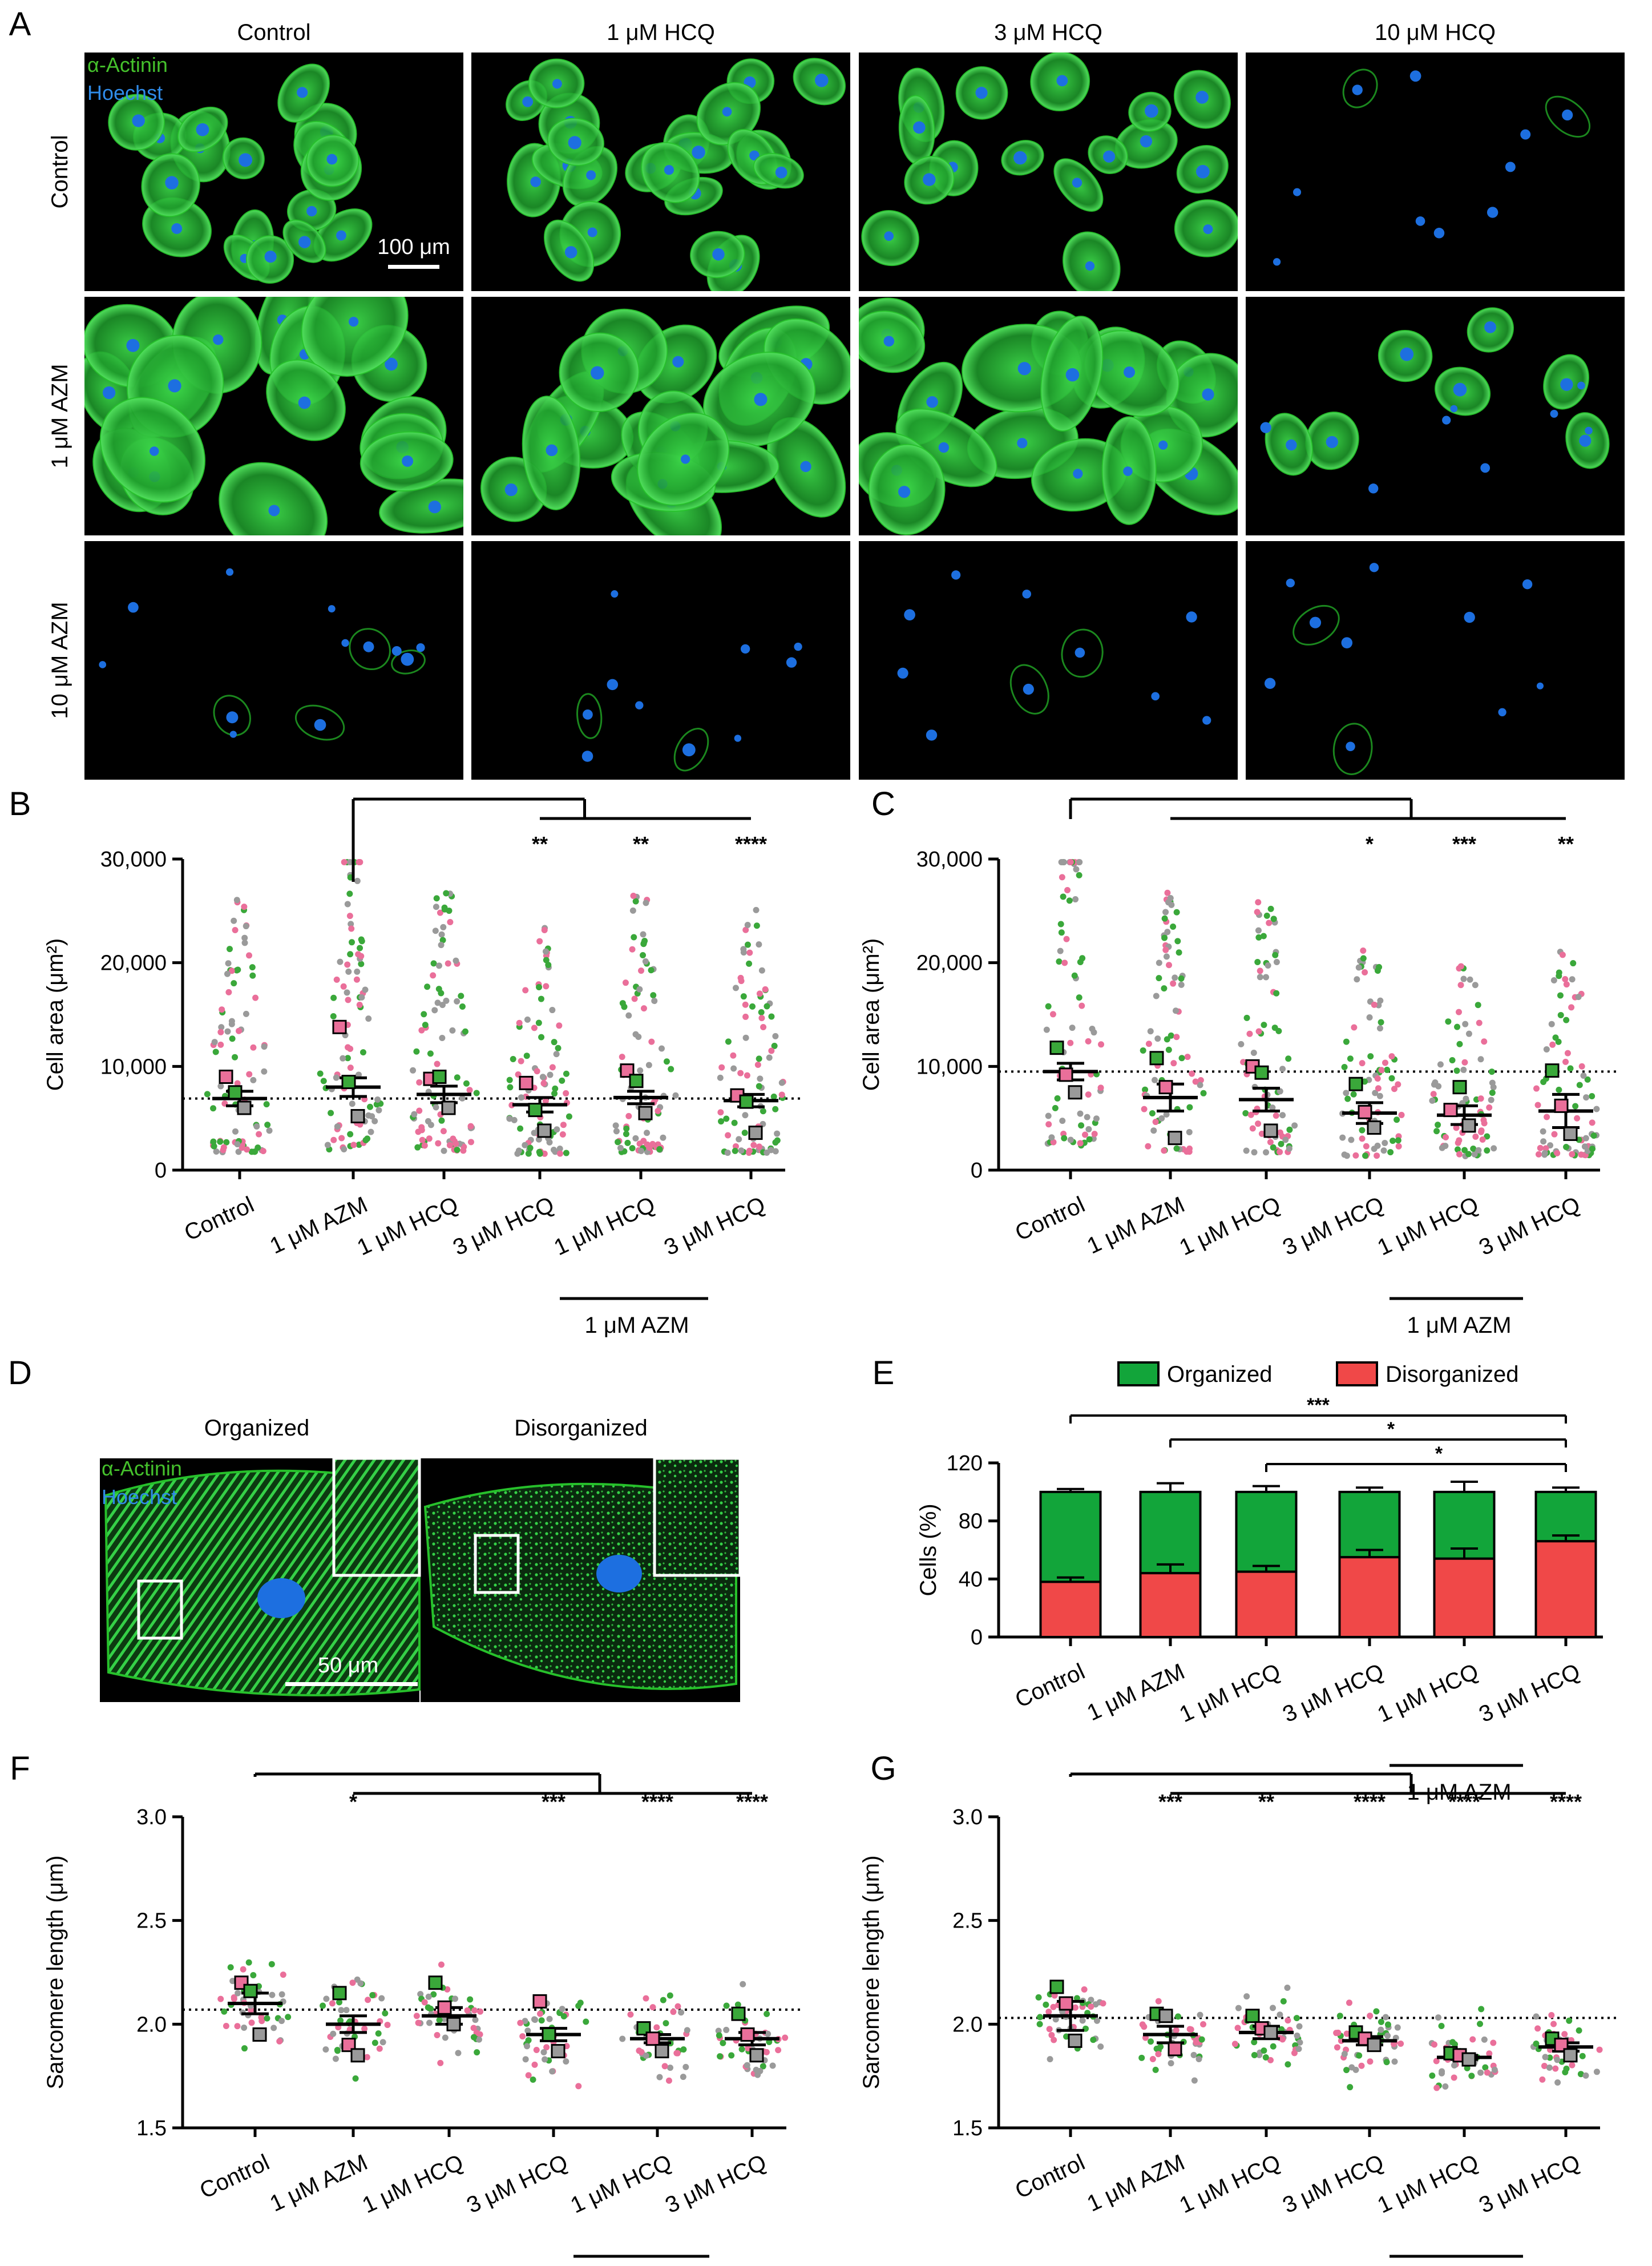  Describe the element at coordinates (273, 660) in the screenshot. I see `micrograph-tile` at that location.